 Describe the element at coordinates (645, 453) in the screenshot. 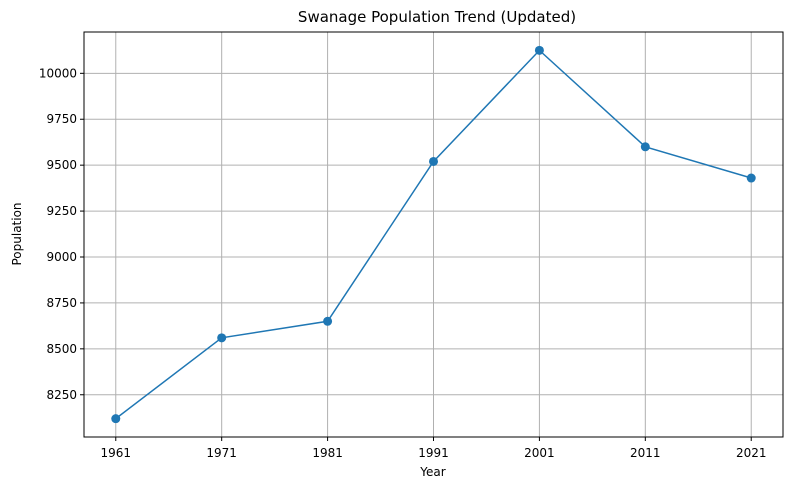

I see `x-tick-label: 2011` at that location.